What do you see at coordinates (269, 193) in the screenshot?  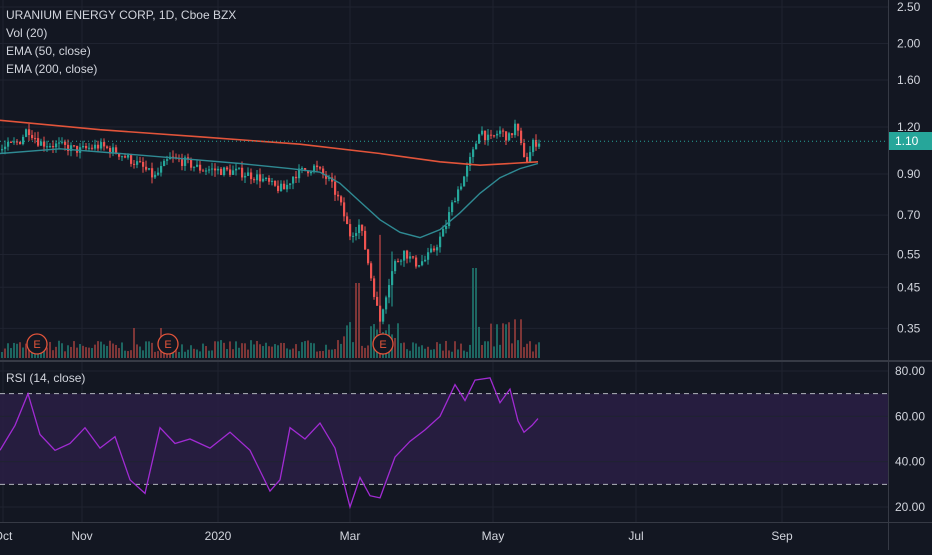 I see `ema50-line` at bounding box center [269, 193].